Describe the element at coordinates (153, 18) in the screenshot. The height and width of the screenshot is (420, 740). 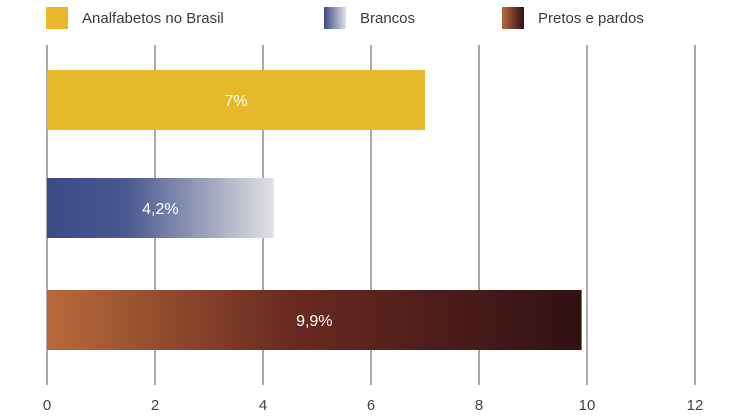
I see `legend-label-analfabetos: Analfabetos no Brasil` at that location.